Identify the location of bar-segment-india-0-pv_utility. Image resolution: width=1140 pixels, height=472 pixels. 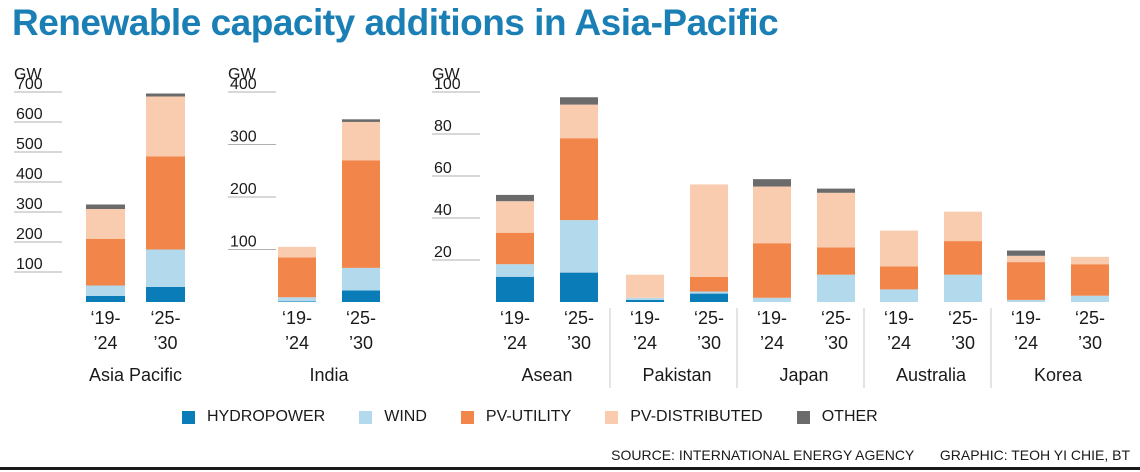
(297, 277).